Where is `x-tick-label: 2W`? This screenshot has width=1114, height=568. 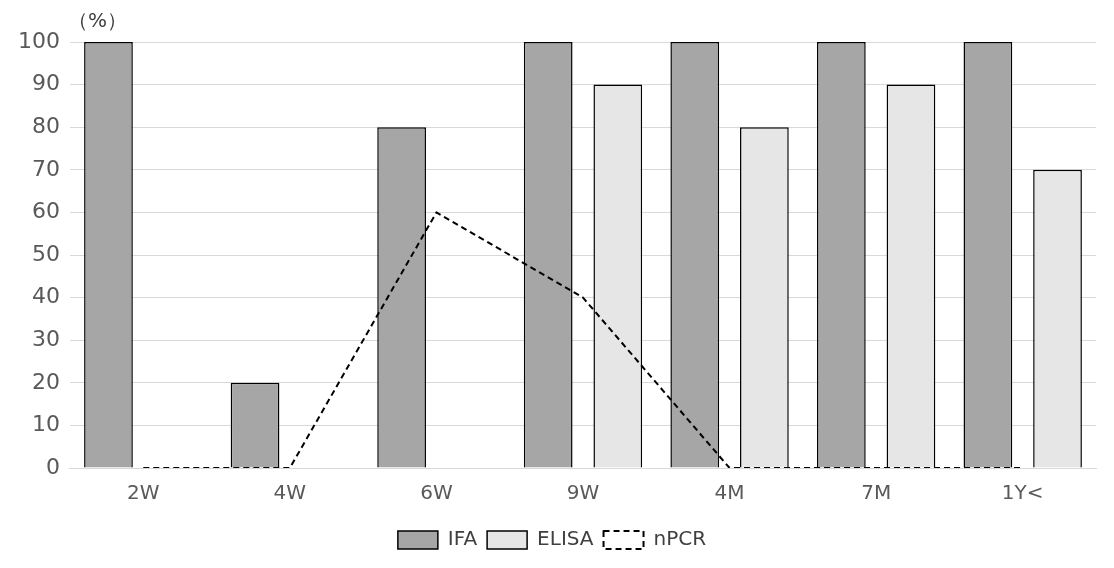 x-tick-label: 2W is located at coordinates (143, 492).